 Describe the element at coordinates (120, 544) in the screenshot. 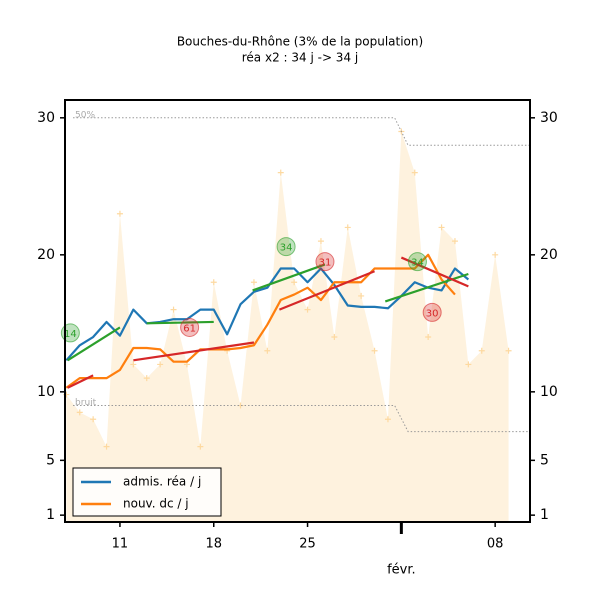

I see `x-tick-label: 11` at that location.